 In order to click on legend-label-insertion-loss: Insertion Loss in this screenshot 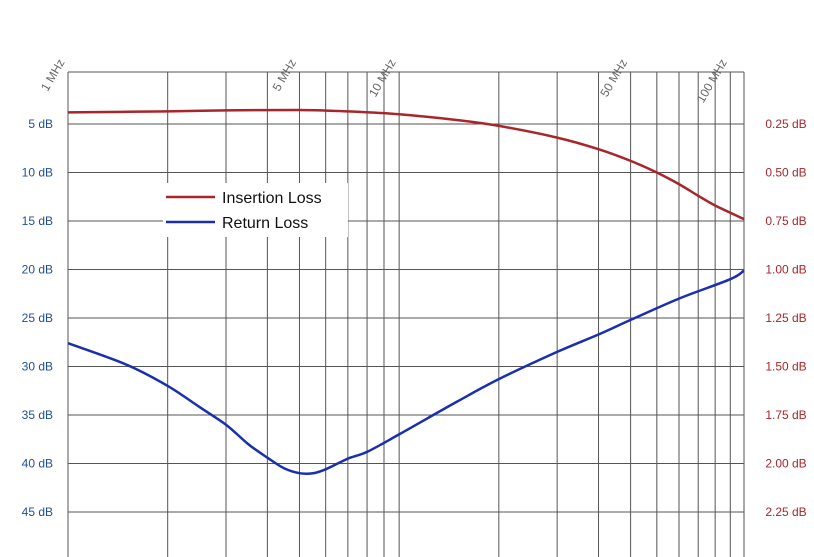, I will do `click(272, 198)`.